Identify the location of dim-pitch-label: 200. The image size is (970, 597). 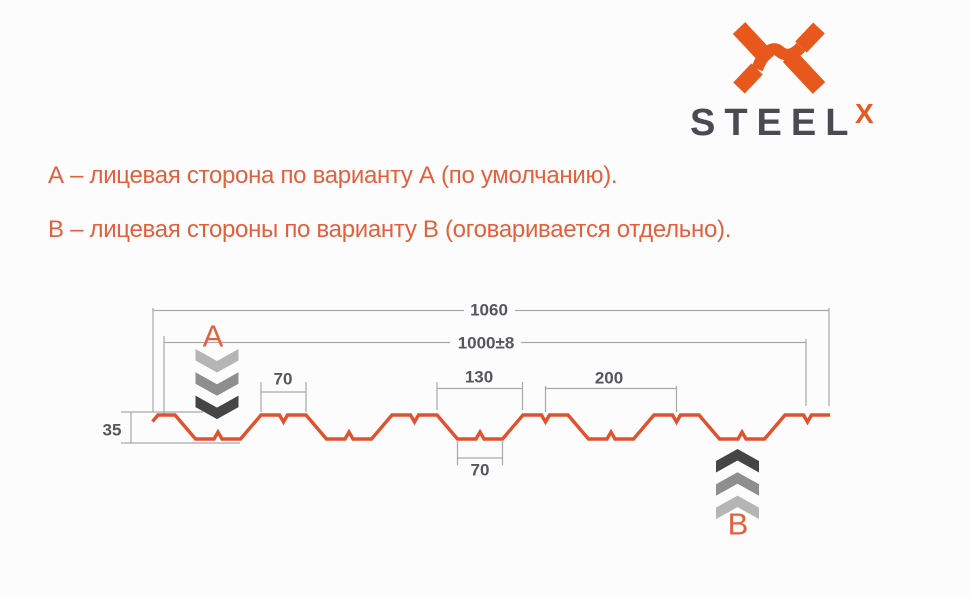
(609, 378).